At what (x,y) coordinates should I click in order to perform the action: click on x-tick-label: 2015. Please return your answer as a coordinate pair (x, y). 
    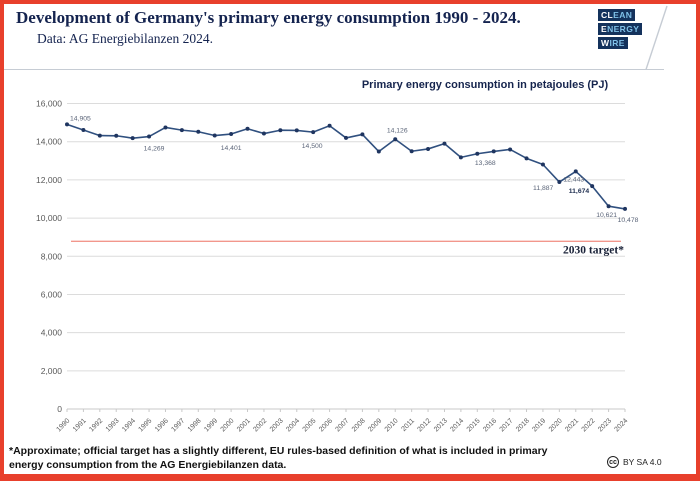
    Looking at the image, I should click on (474, 425).